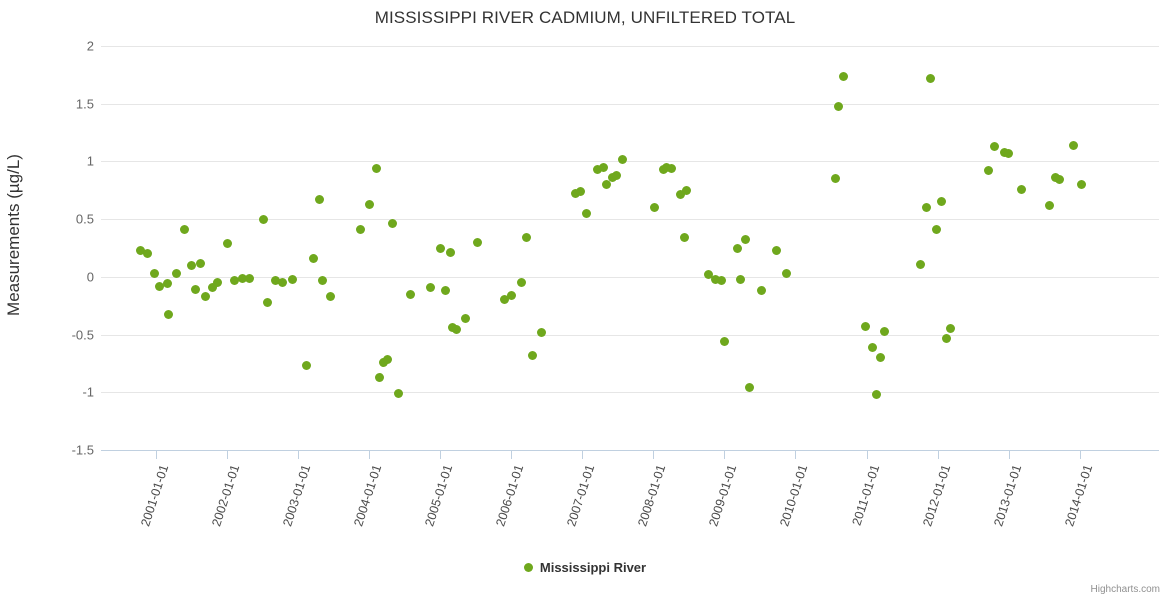 The image size is (1170, 600). I want to click on gridline, so click(630, 220).